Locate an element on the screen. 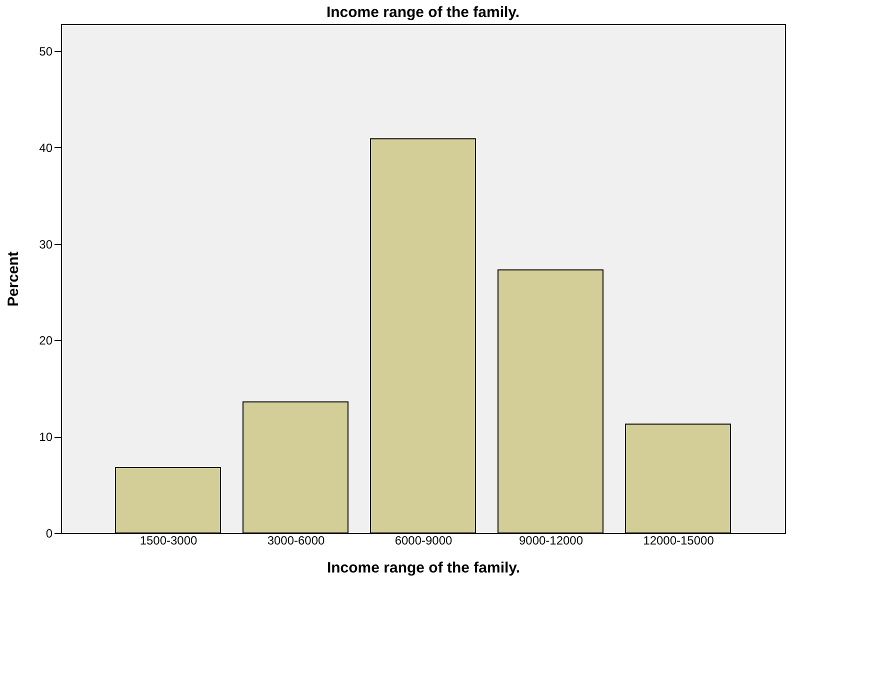 The image size is (871, 695). x-tick-label: 12000-15000 is located at coordinates (678, 541).